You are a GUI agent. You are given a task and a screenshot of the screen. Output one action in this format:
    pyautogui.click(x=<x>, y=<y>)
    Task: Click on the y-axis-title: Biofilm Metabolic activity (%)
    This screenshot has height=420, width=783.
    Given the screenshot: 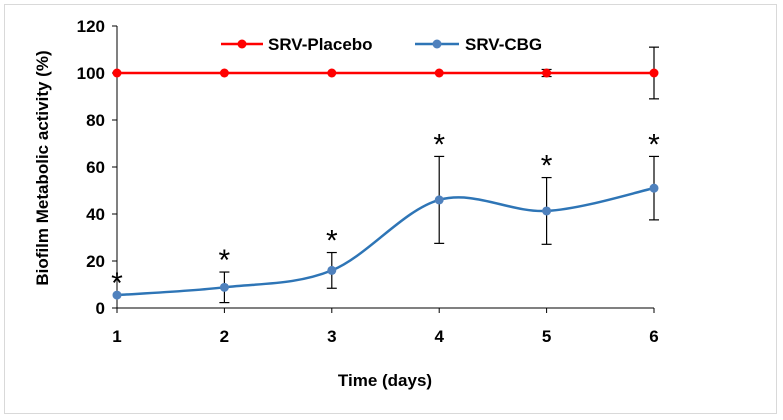 What is the action you would take?
    pyautogui.click(x=42, y=167)
    